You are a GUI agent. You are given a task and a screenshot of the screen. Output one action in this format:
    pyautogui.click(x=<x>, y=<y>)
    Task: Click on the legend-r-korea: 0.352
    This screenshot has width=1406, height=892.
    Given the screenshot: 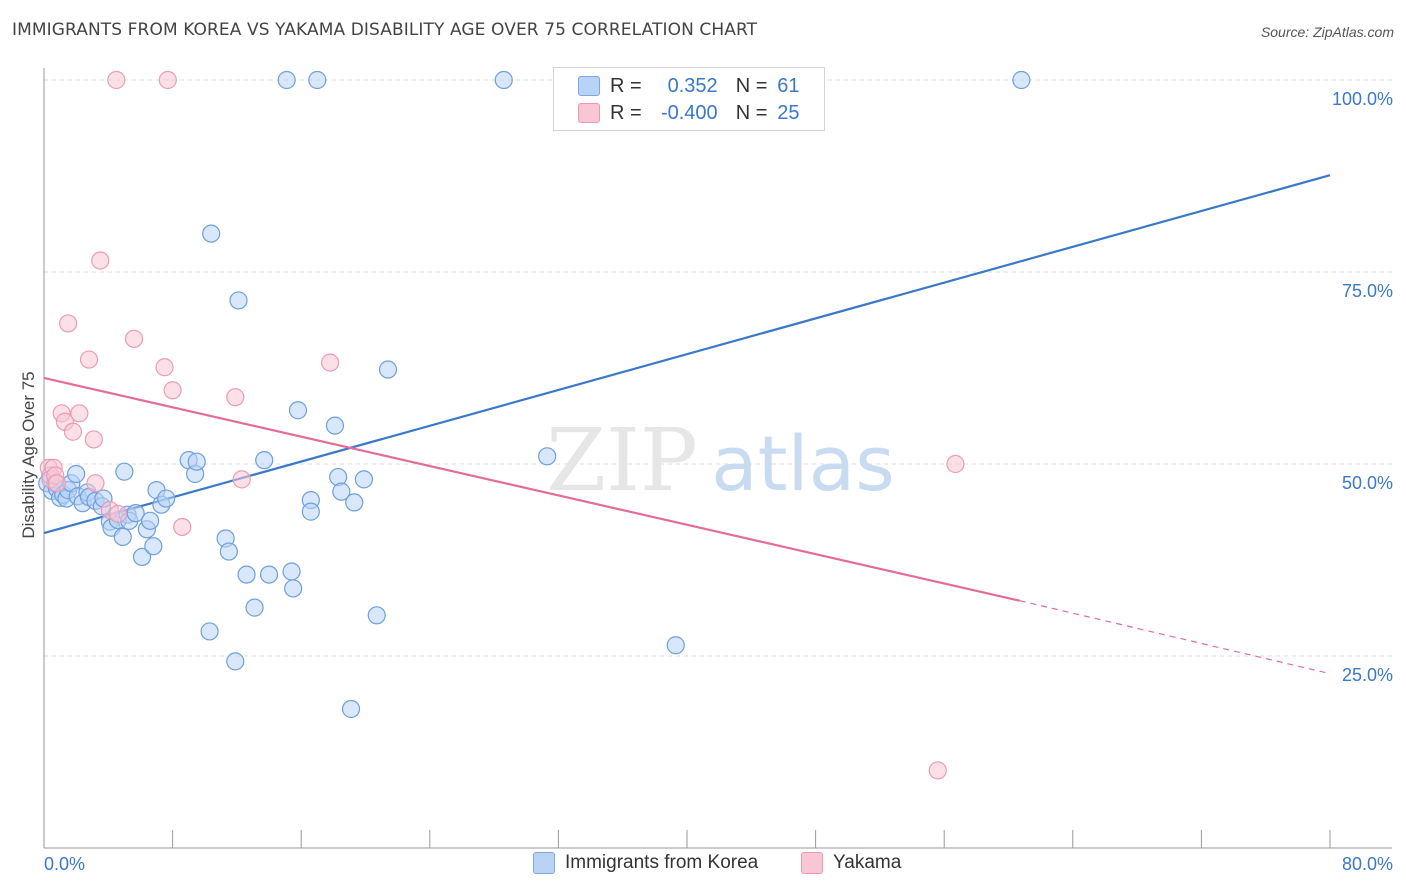 What is the action you would take?
    pyautogui.click(x=692, y=85)
    